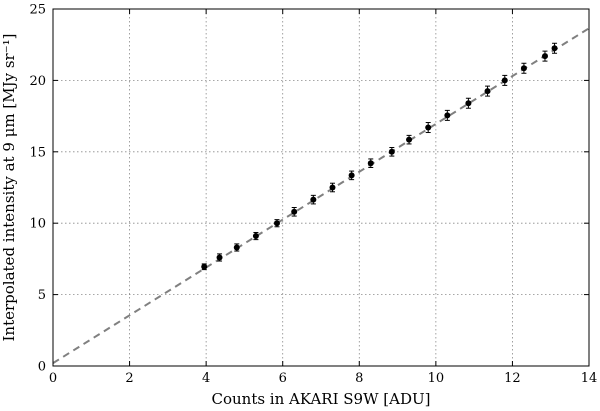  I want to click on x-tick-label: 0, so click(53, 378).